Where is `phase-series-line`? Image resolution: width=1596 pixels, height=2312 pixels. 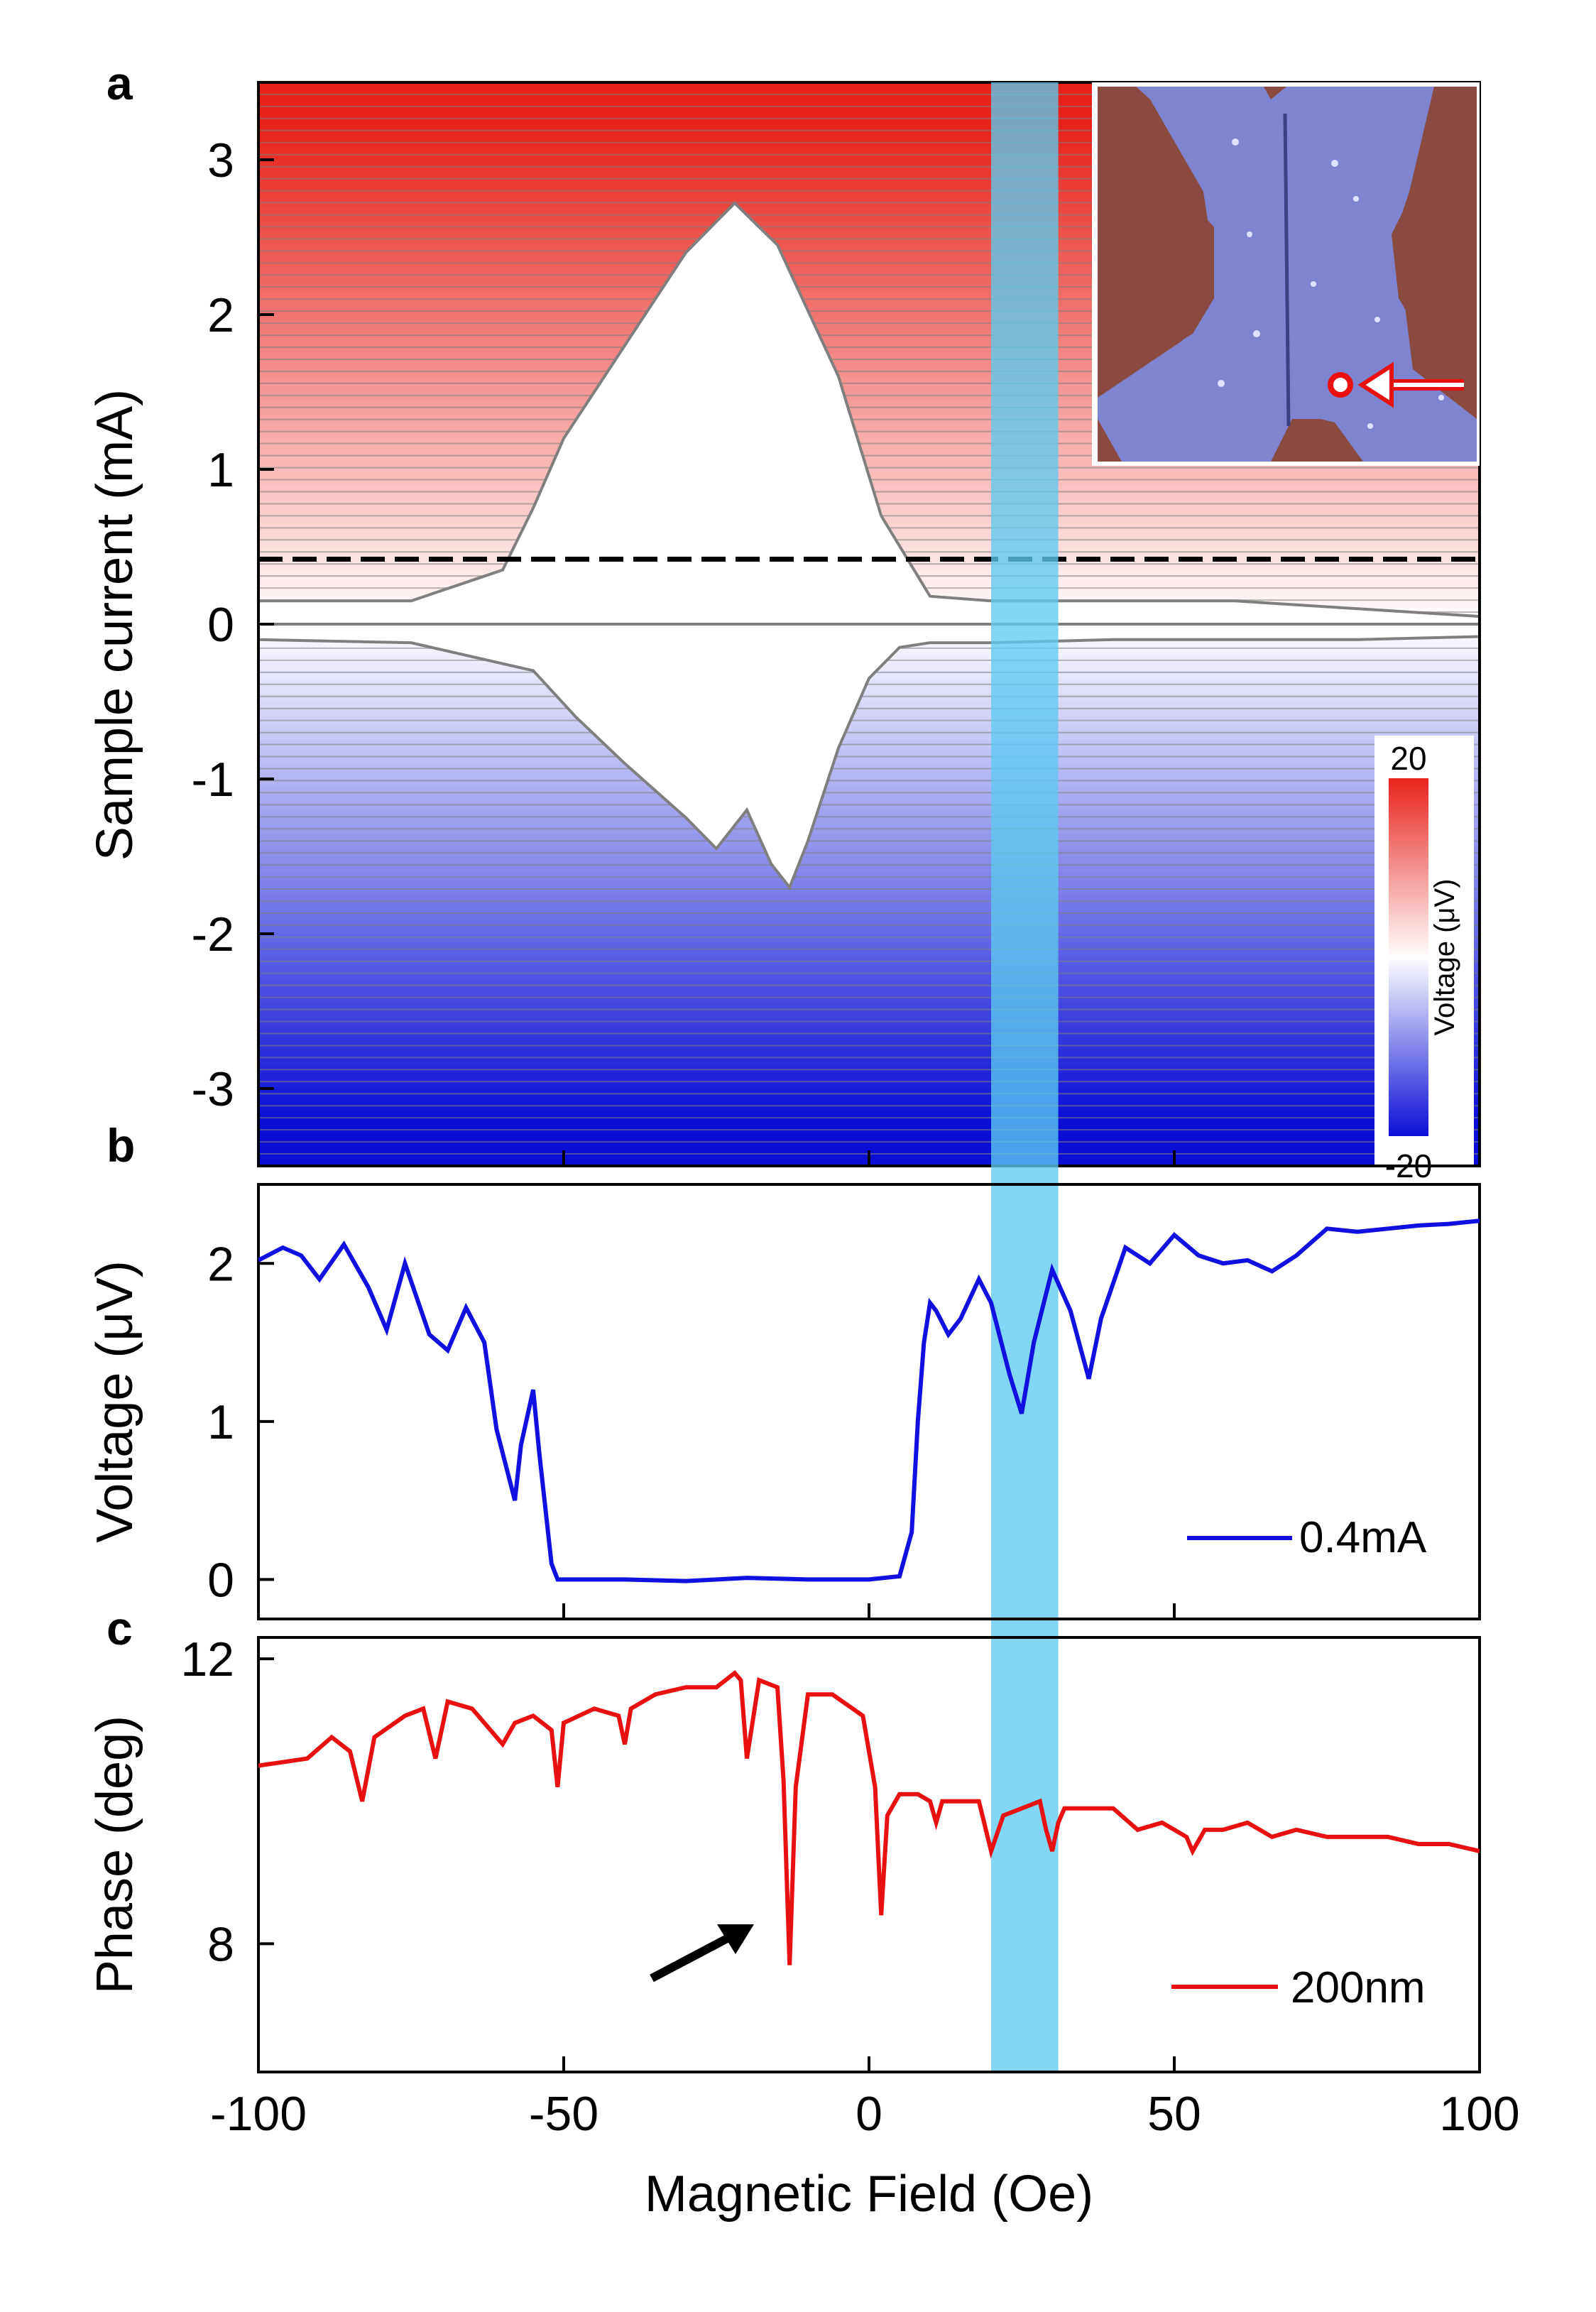 phase-series-line is located at coordinates (869, 1818).